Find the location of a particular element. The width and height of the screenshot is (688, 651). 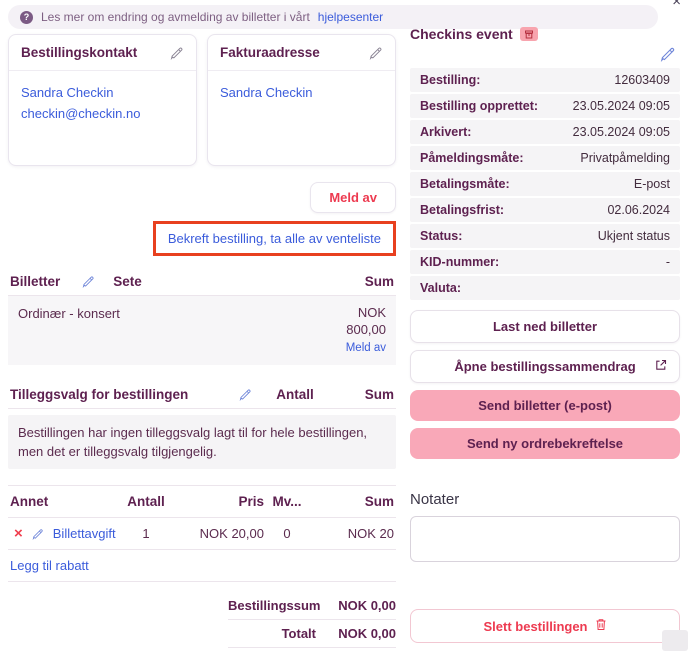

detail-value: 12603409 is located at coordinates (642, 80).